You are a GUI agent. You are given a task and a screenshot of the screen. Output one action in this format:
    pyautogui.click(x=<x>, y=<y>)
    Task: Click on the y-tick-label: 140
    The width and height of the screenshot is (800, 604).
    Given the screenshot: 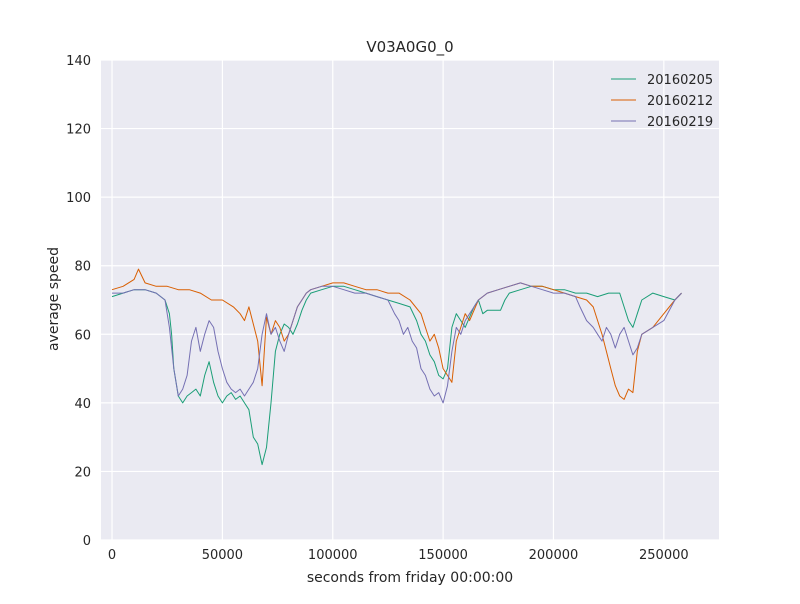 What is the action you would take?
    pyautogui.click(x=78, y=61)
    